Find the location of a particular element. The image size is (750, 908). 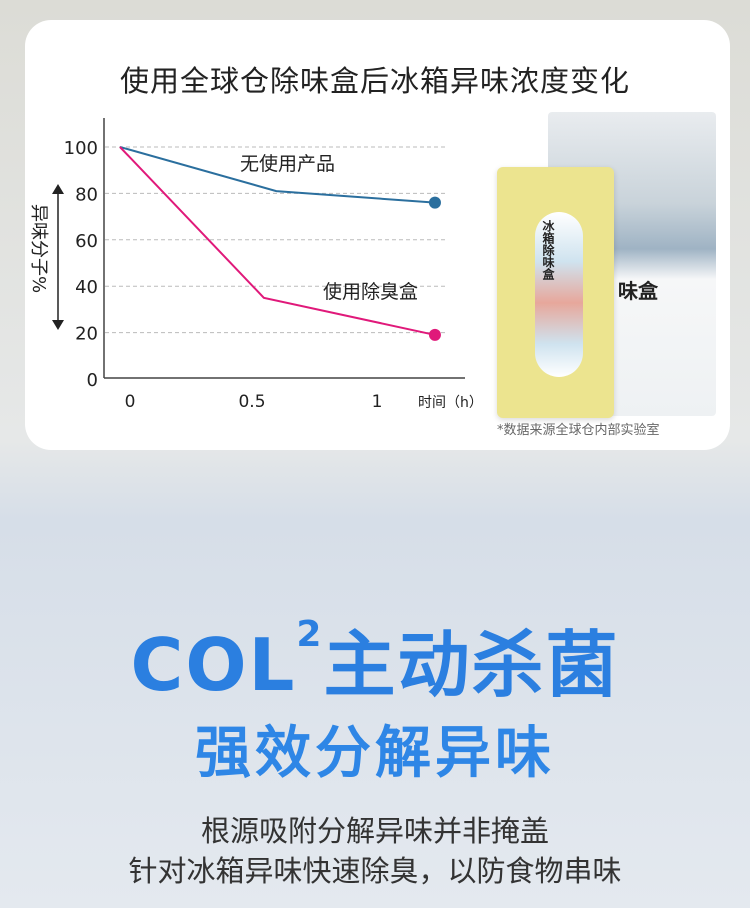

y-tick-label: 60 is located at coordinates (86, 241).